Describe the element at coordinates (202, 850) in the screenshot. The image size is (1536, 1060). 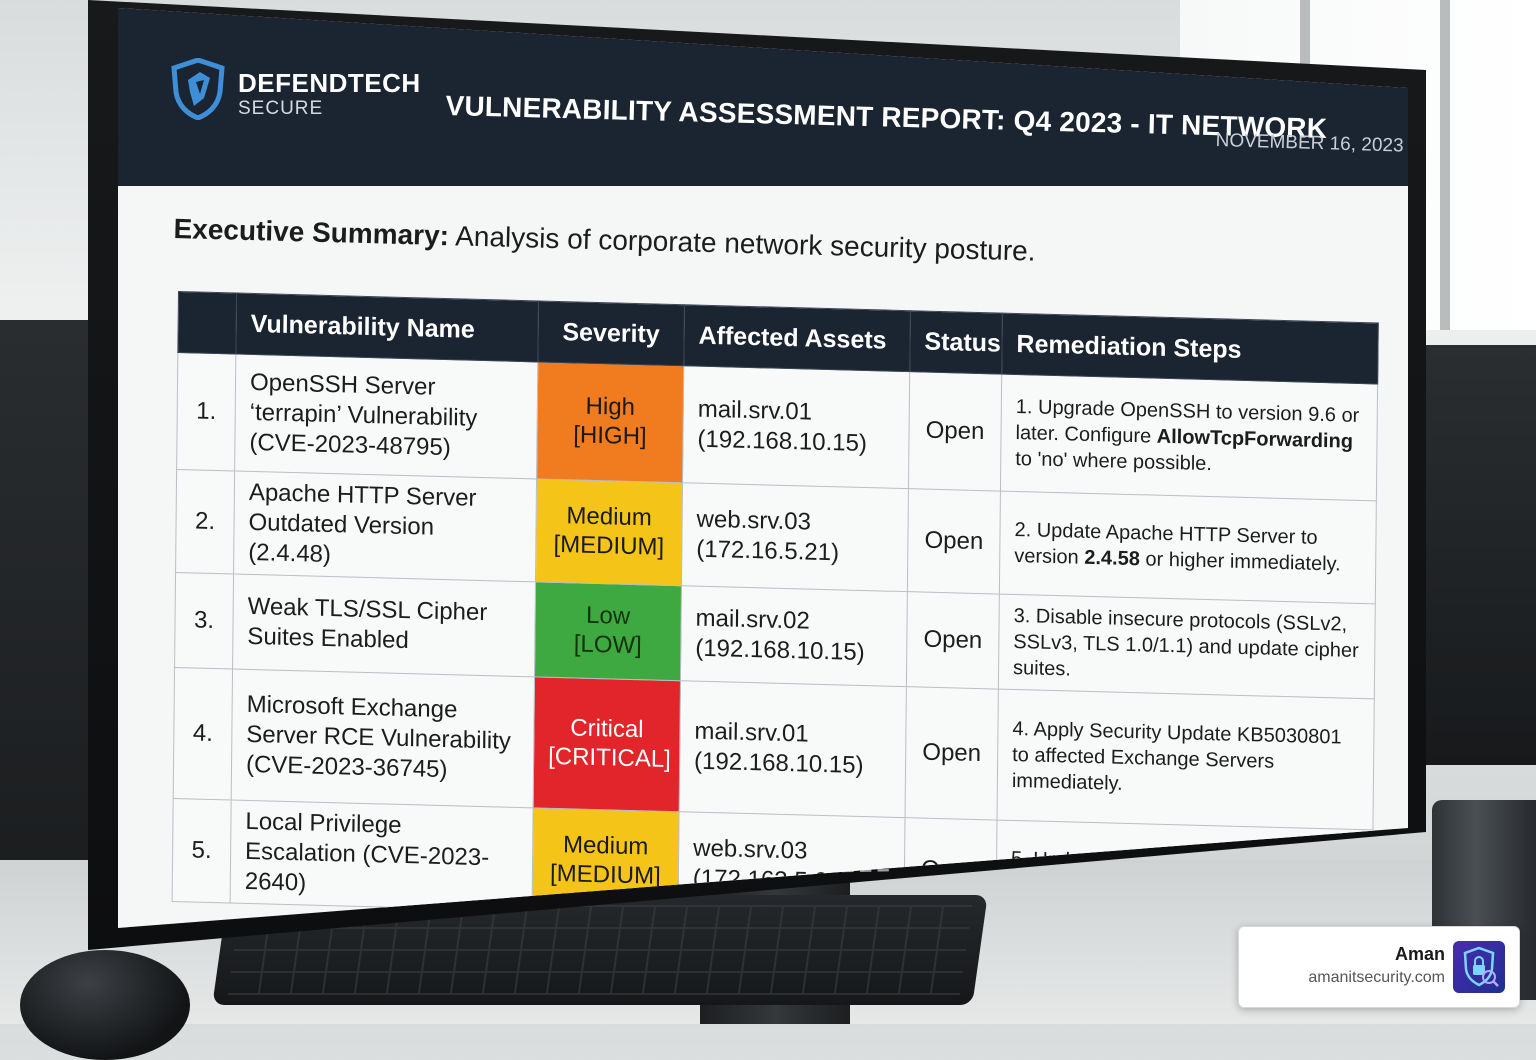
I see `row-number: 5.` at that location.